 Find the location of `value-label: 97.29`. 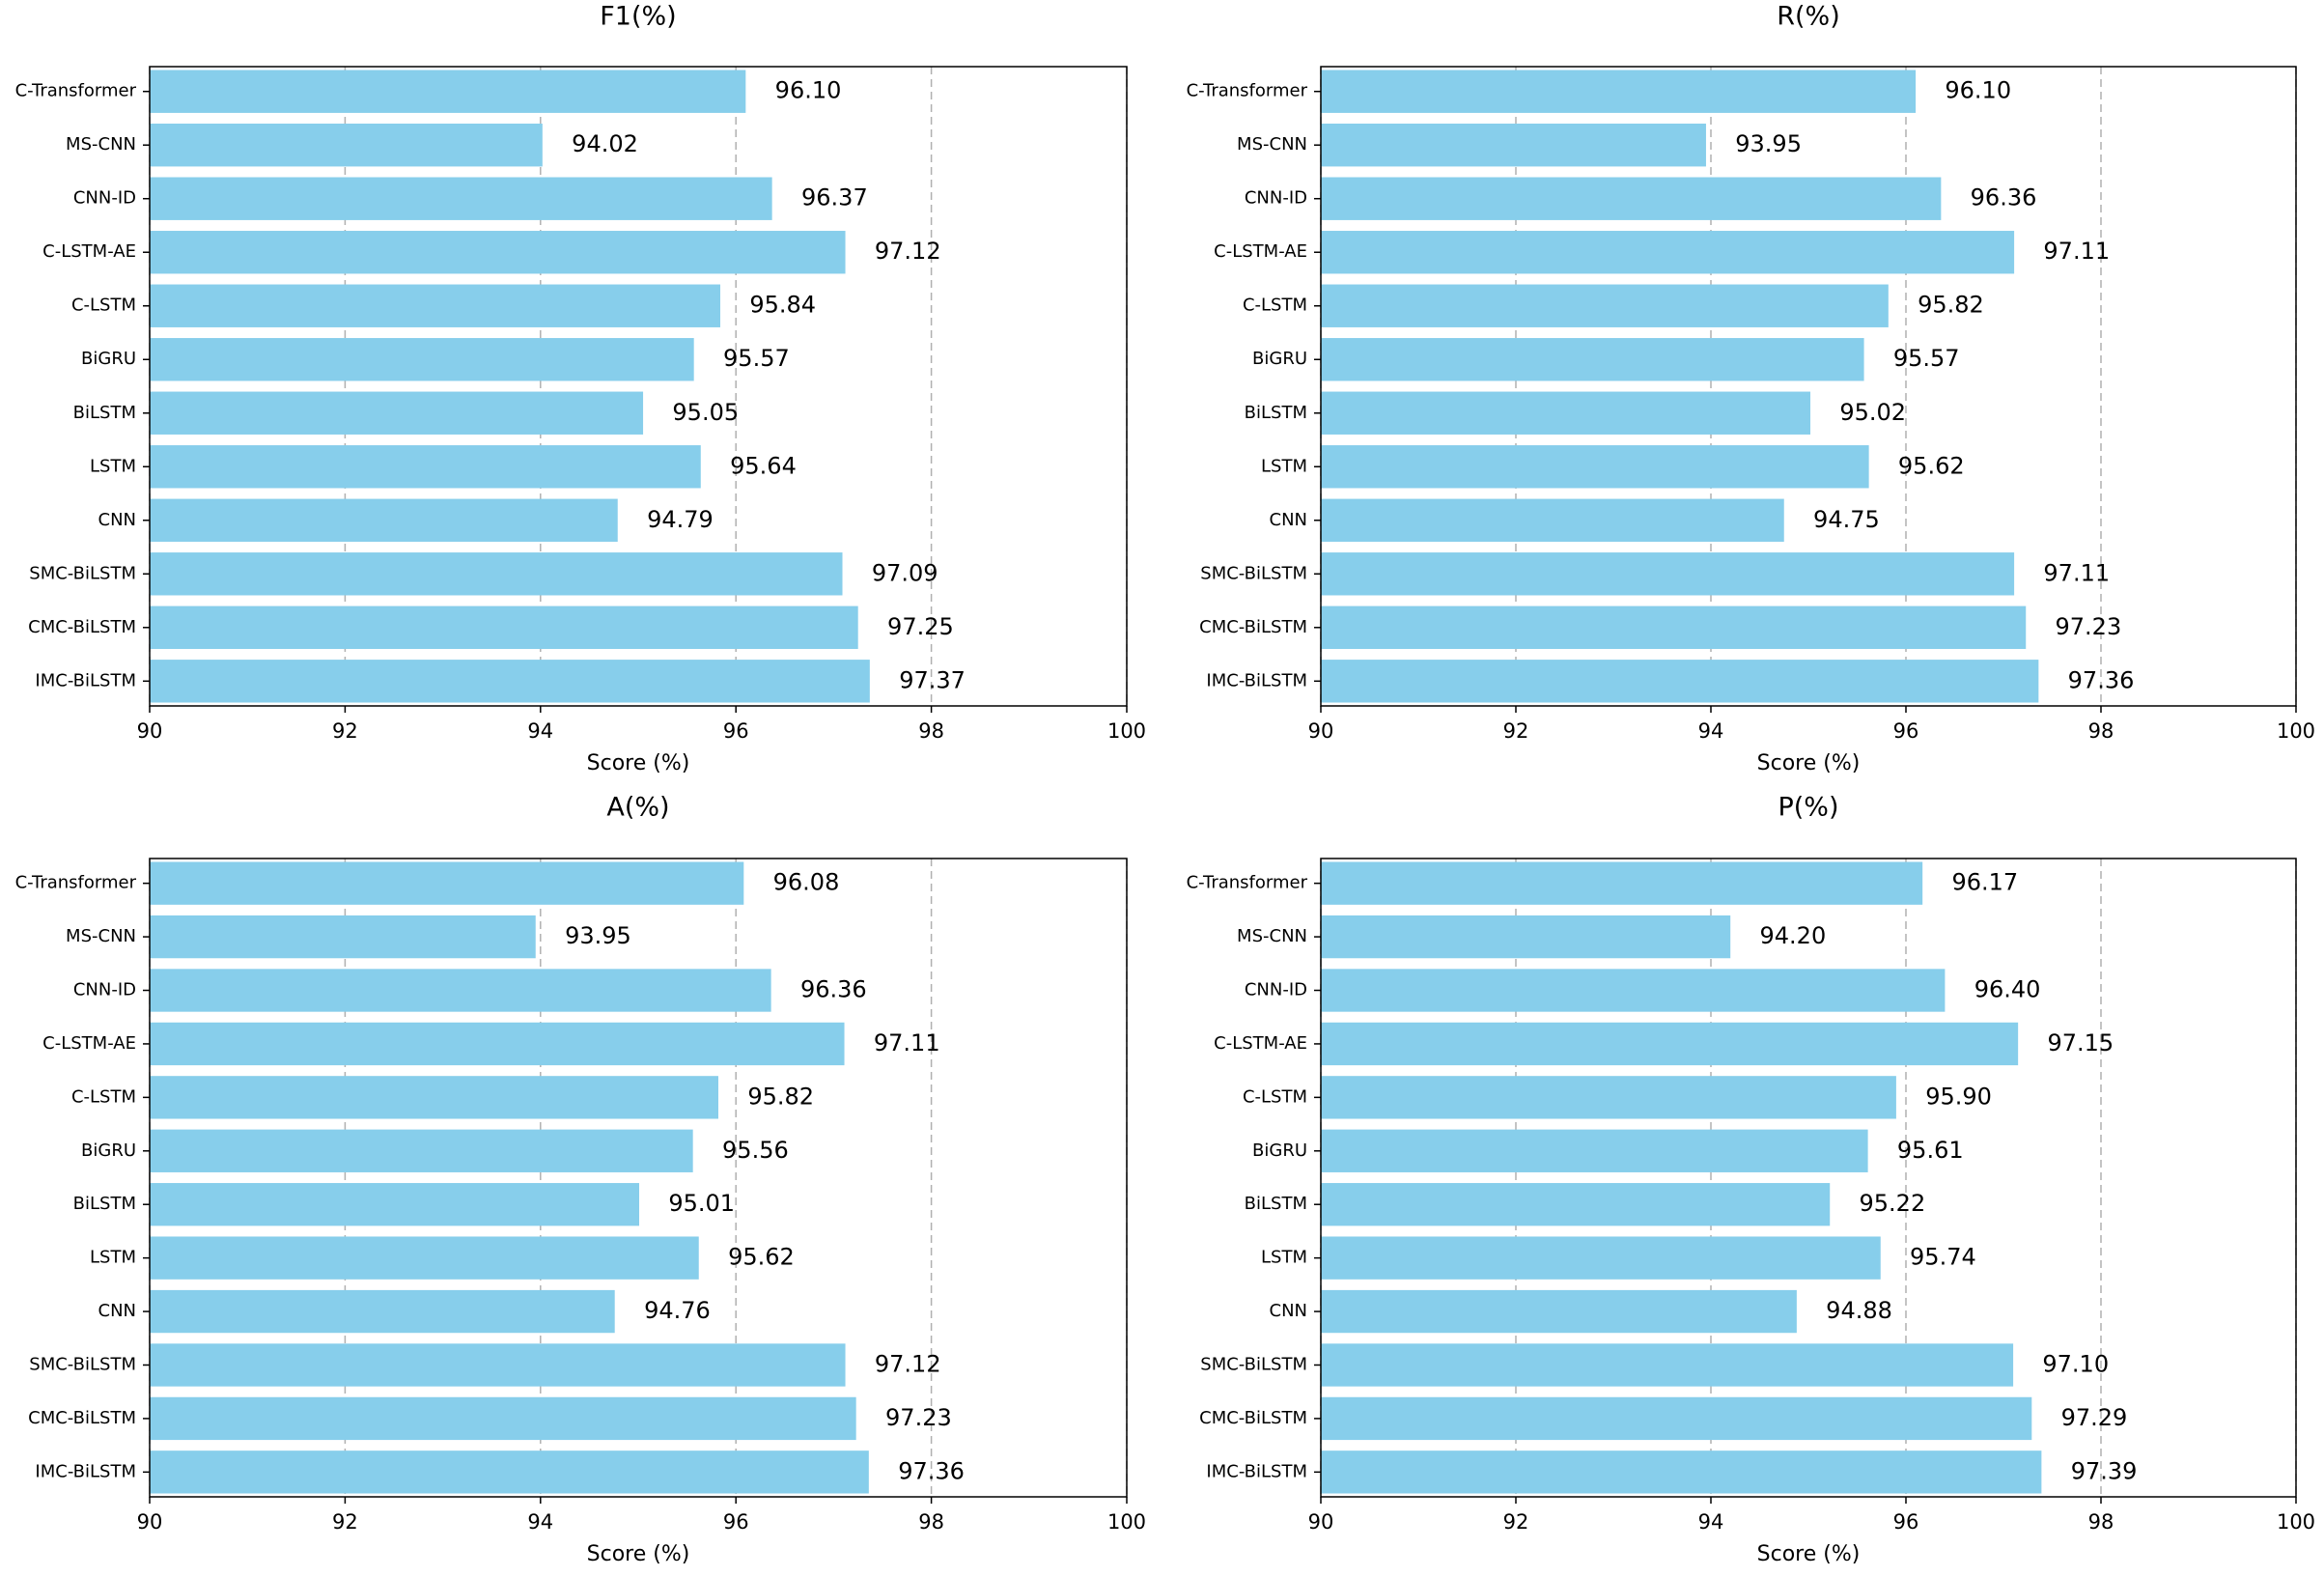

value-label: 97.29 is located at coordinates (2094, 1417).